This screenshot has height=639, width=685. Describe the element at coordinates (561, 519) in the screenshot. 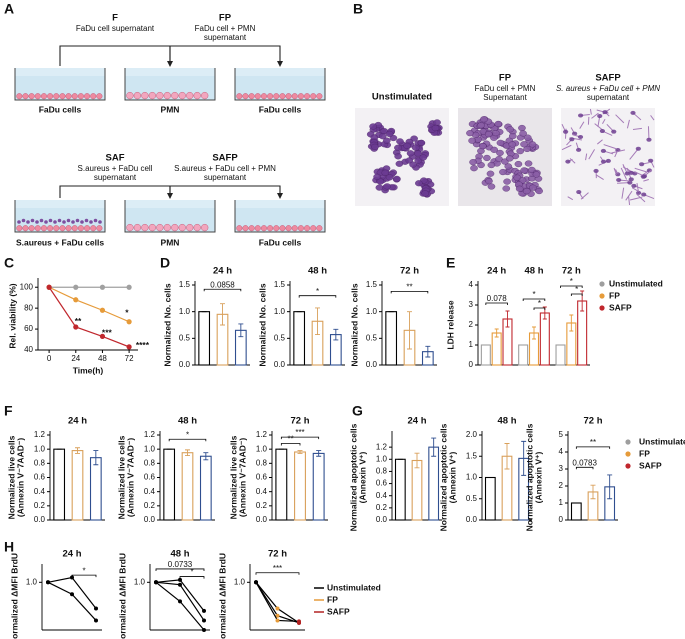

I see `y-tick-label: 0` at that location.